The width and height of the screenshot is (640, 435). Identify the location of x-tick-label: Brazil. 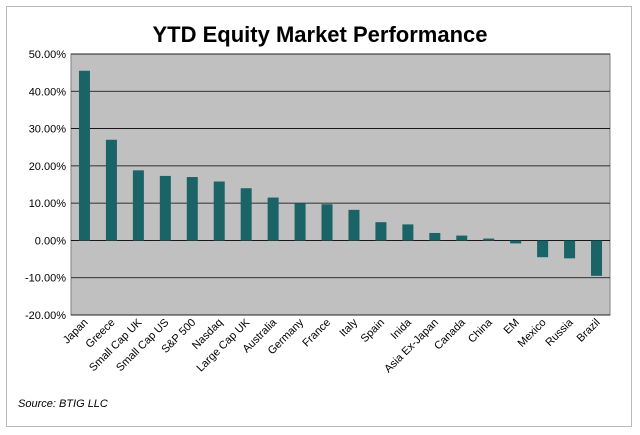
(589, 331).